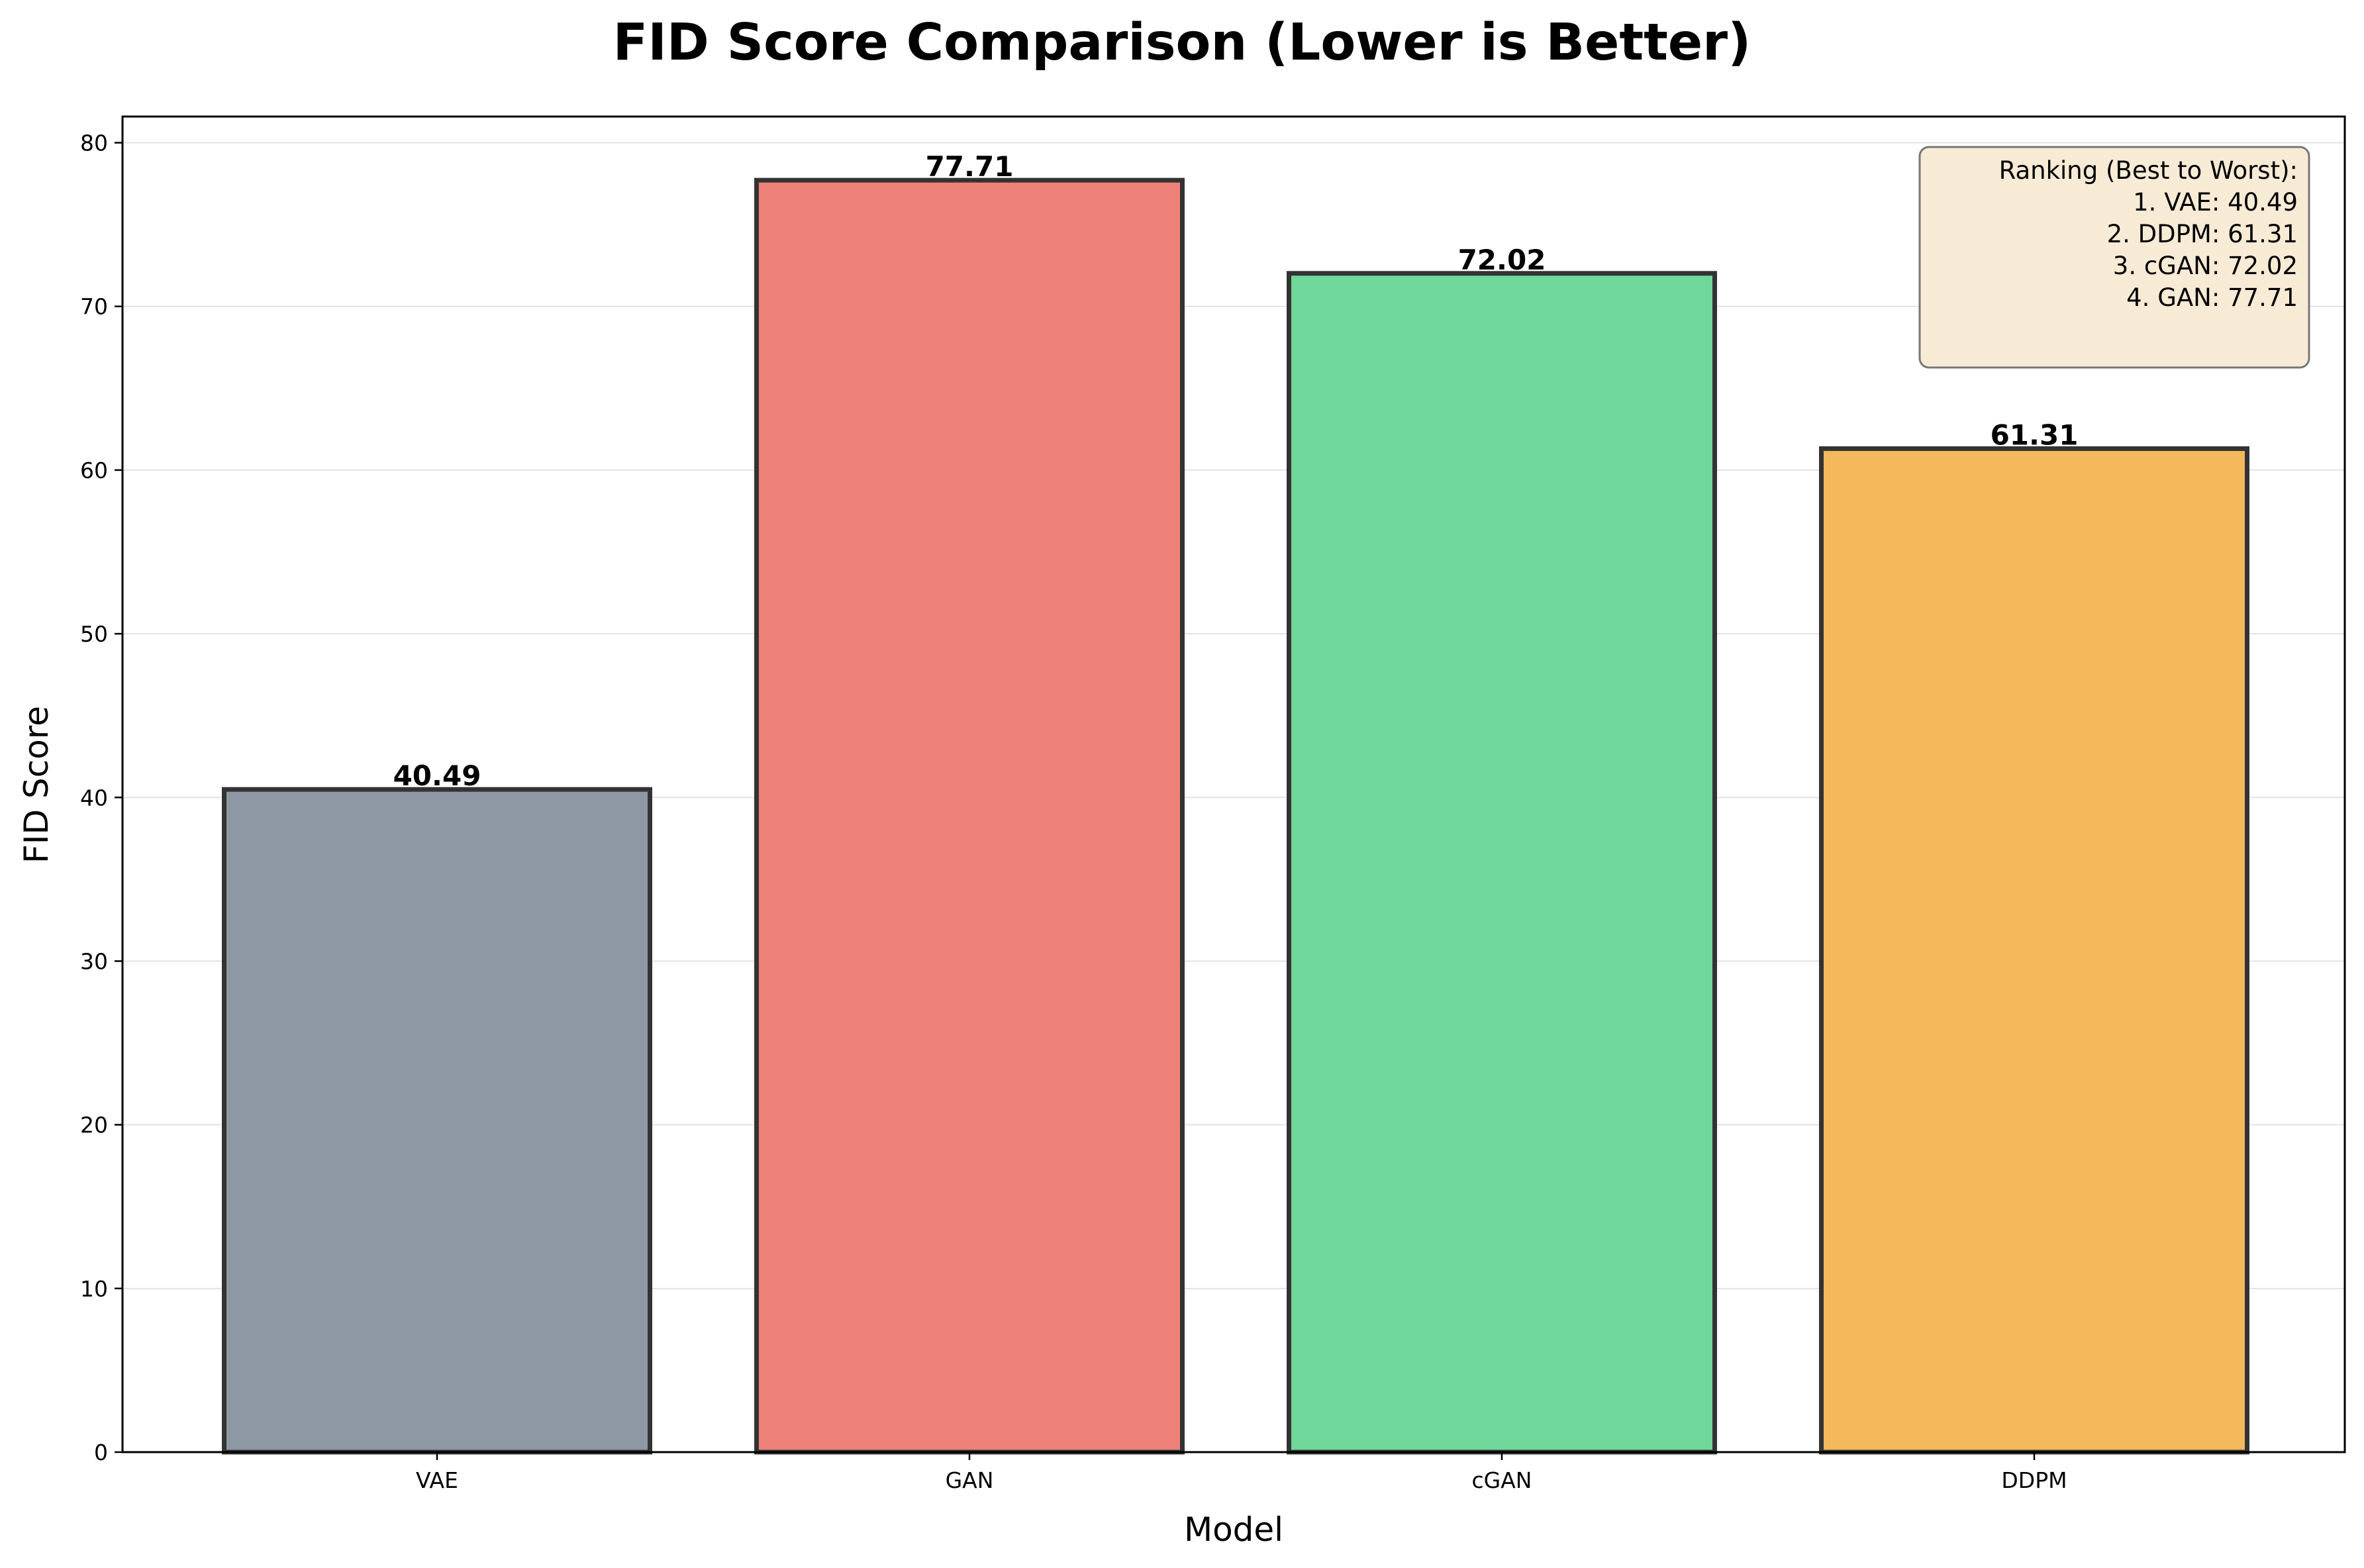 This screenshot has width=2364, height=1568. I want to click on data-label-gan: 77.71, so click(970, 166).